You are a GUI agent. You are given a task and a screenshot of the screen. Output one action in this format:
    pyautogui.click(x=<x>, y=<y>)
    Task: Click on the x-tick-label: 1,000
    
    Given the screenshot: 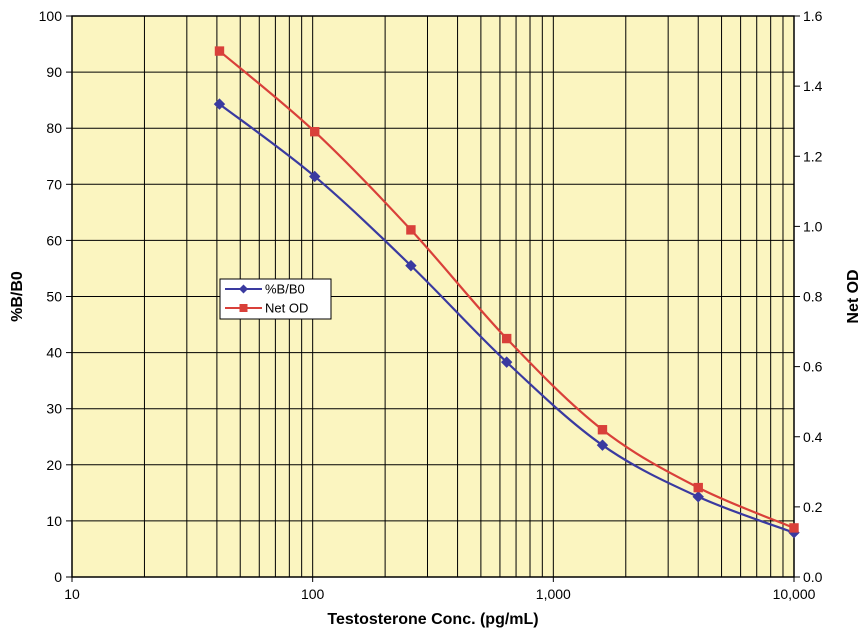 What is the action you would take?
    pyautogui.click(x=553, y=594)
    